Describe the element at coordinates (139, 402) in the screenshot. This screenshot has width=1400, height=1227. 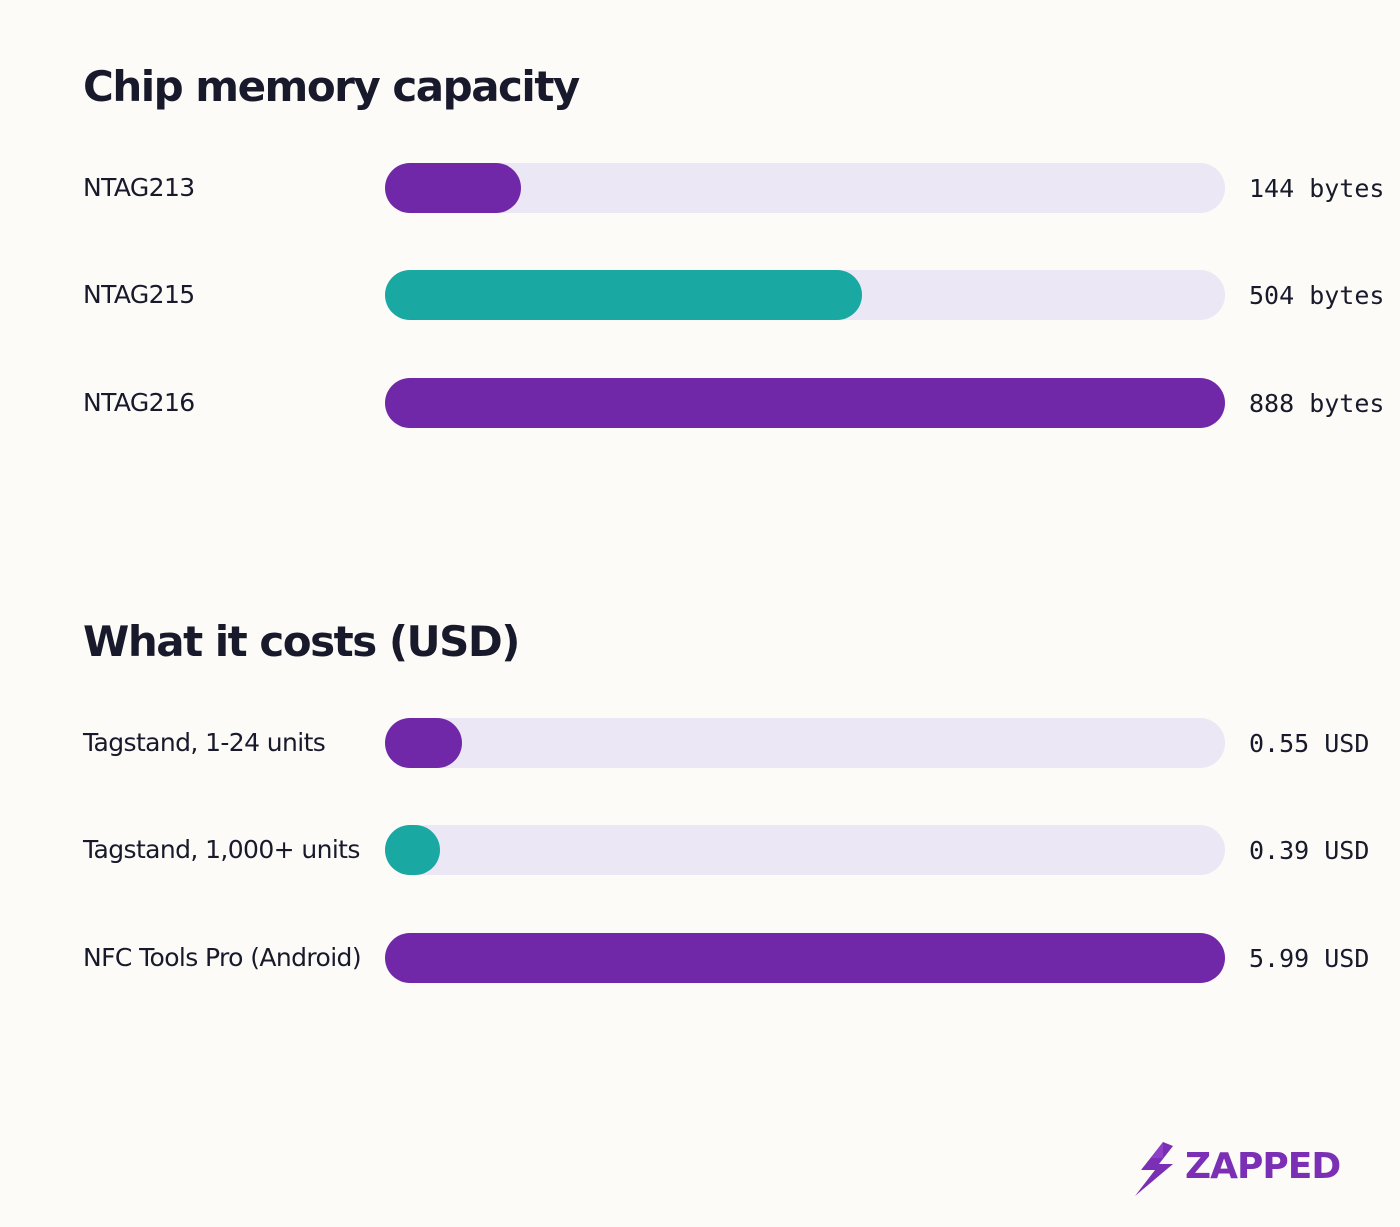
I see `category-label: NTAG216` at that location.